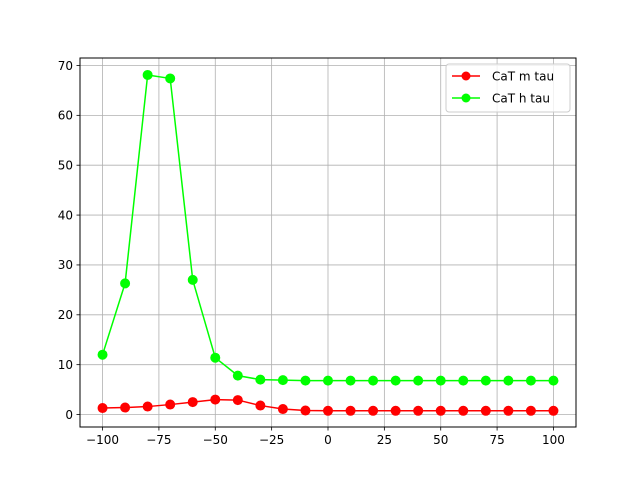 The image size is (640, 480). What do you see at coordinates (508, 88) in the screenshot?
I see `legend: CaT m tau CaT h tau` at bounding box center [508, 88].